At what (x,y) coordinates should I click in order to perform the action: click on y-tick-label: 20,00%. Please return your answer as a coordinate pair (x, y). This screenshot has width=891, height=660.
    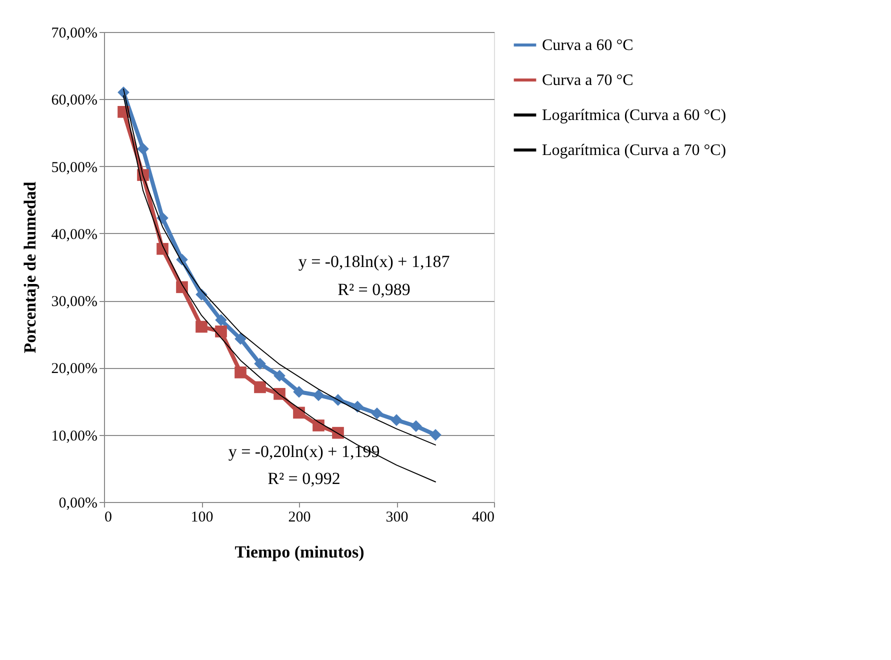
    Looking at the image, I should click on (74, 369).